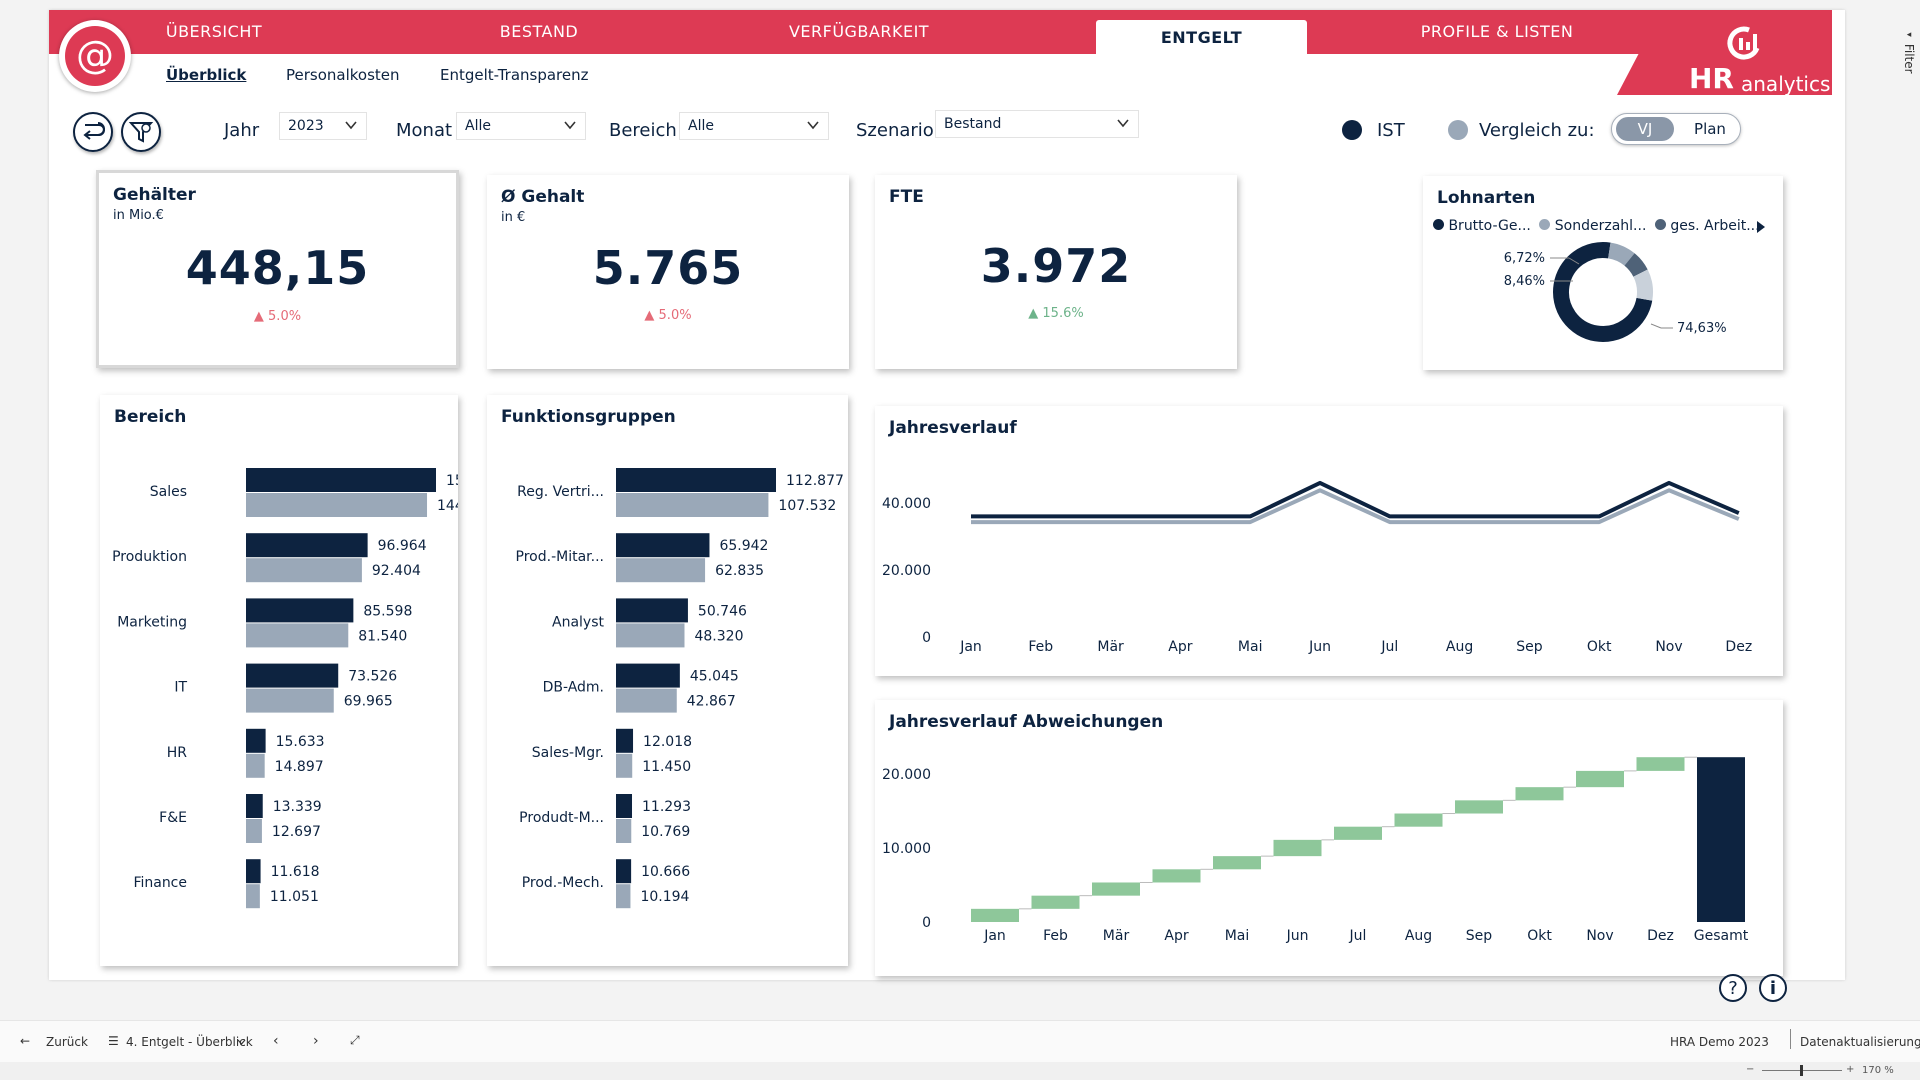 The height and width of the screenshot is (1080, 1920). I want to click on previous-page-icon: ‹, so click(276, 1041).